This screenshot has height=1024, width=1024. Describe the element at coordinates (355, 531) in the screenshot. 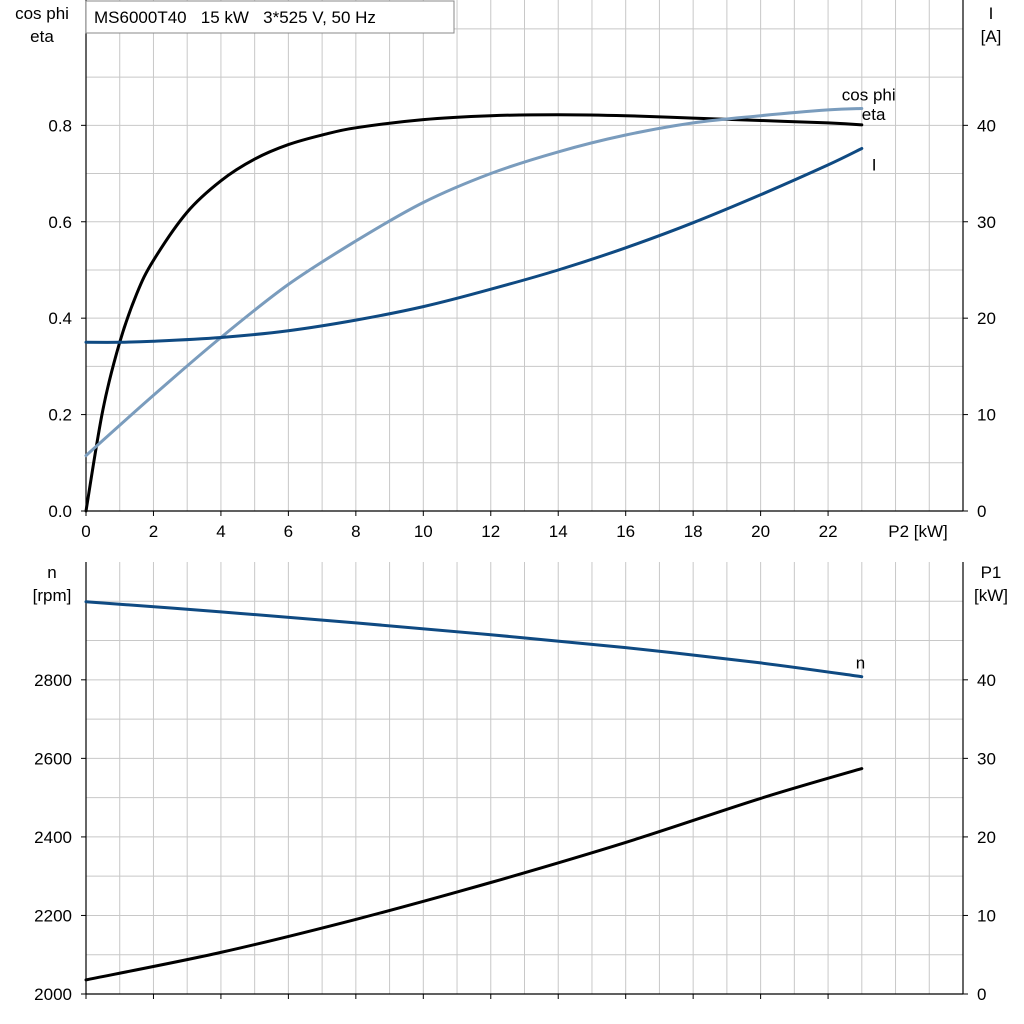

I see `x-tick-label: 8` at that location.